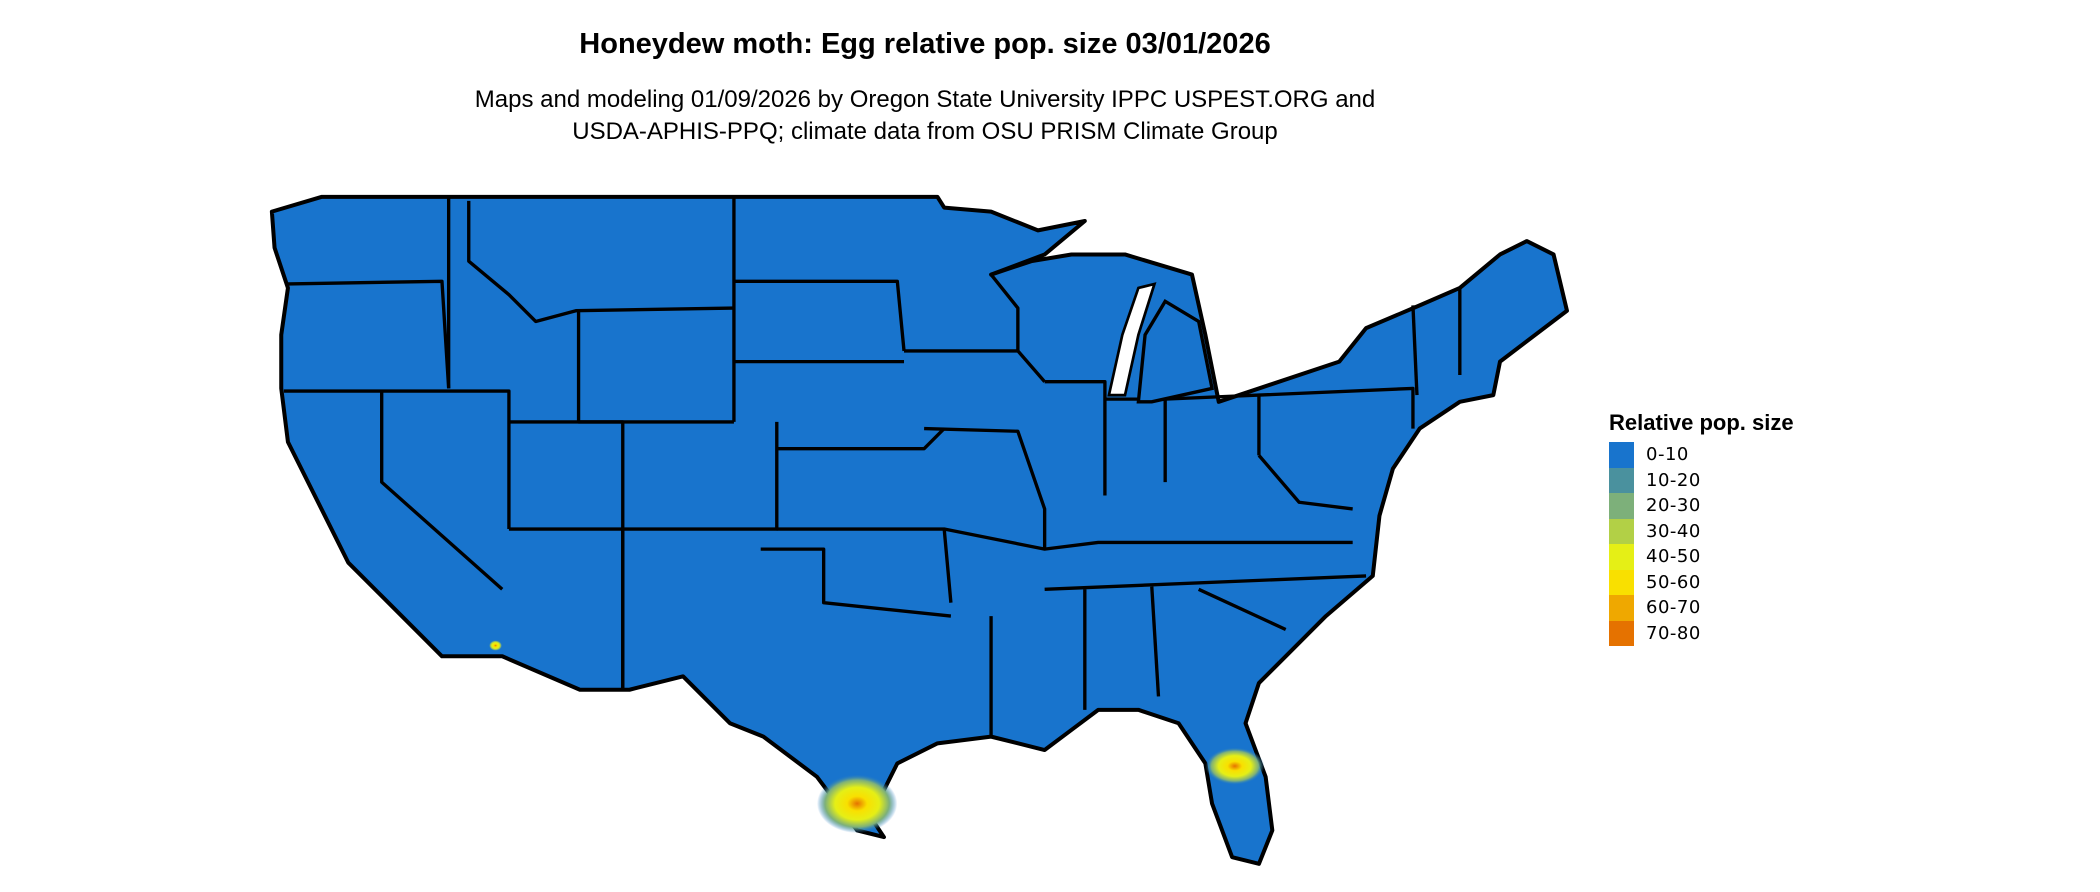 The width and height of the screenshot is (2100, 892). Describe the element at coordinates (1701, 531) in the screenshot. I see `legend-item: 30-40` at that location.